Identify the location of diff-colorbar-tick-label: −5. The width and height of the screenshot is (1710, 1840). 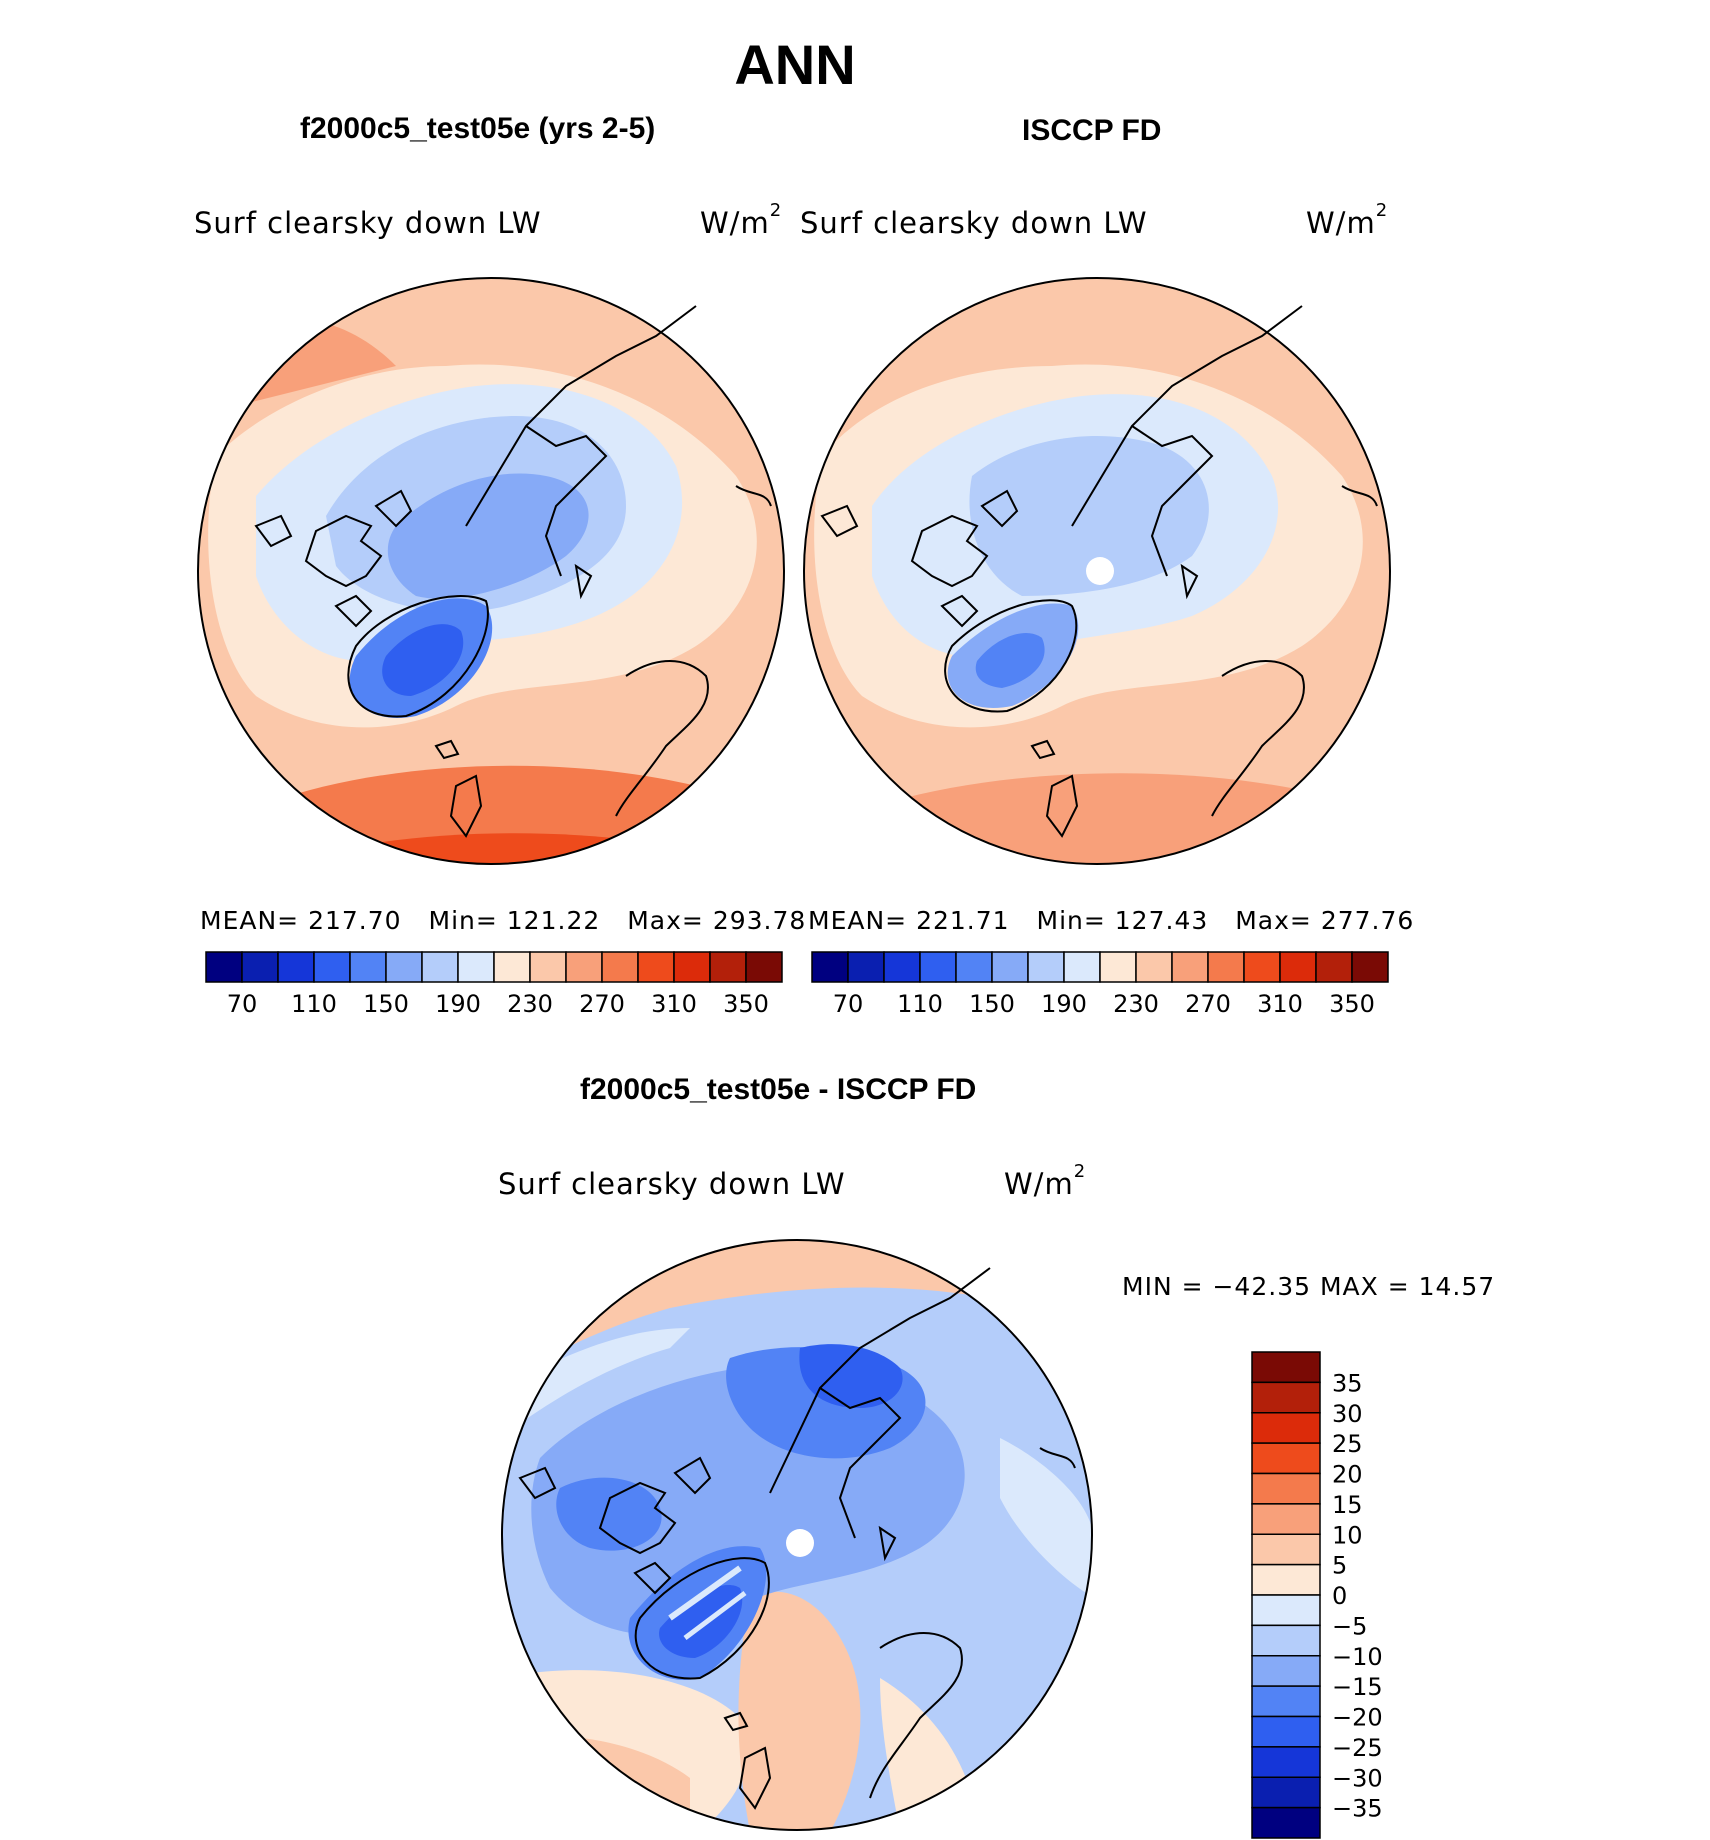
(1349, 1626).